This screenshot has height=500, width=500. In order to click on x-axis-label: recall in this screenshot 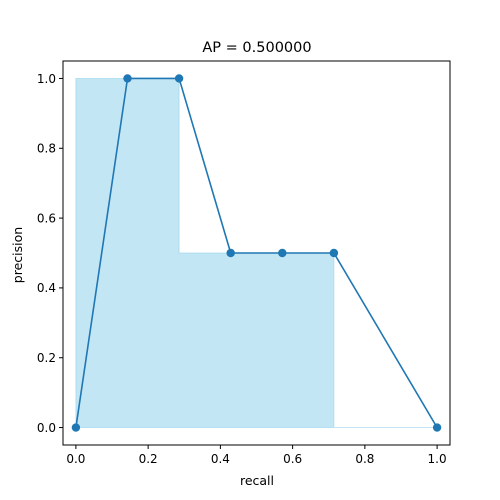, I will do `click(257, 480)`.